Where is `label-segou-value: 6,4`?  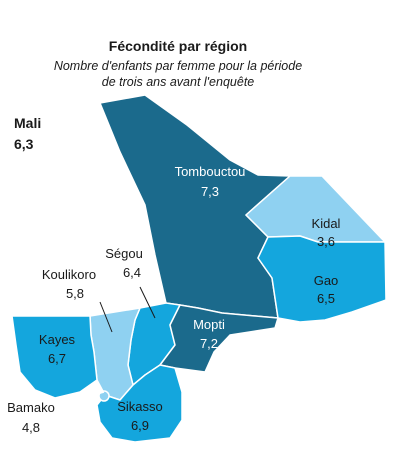
label-segou-value: 6,4 is located at coordinates (132, 272).